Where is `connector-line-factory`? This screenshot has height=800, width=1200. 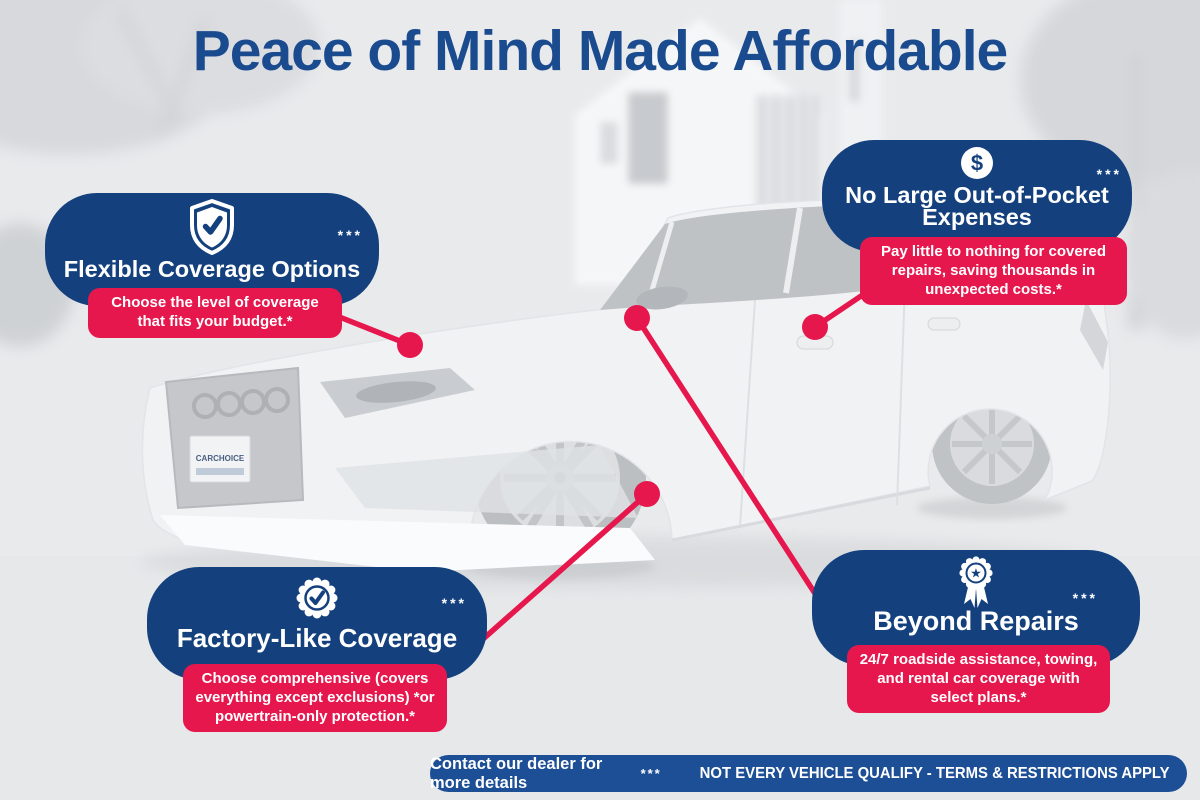
connector-line-factory is located at coordinates (564, 567).